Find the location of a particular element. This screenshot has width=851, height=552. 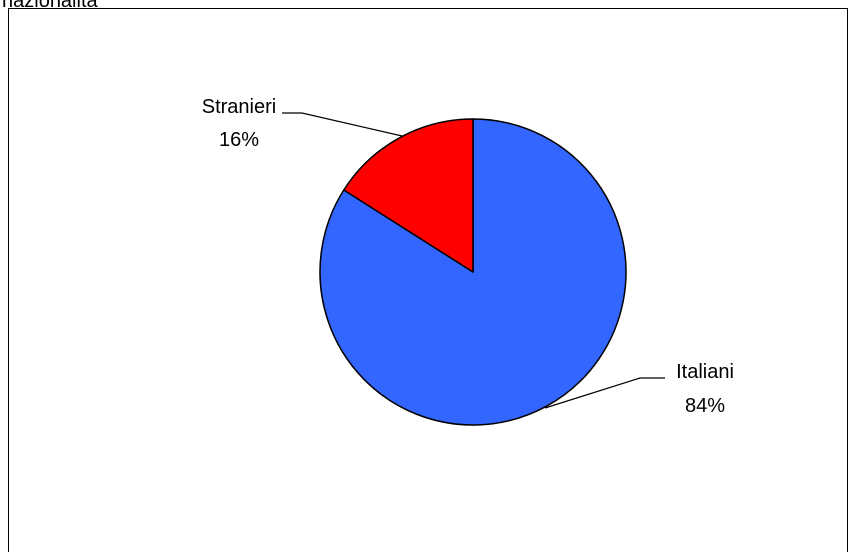

slice-label-stranieri: Stranieri is located at coordinates (239, 107).